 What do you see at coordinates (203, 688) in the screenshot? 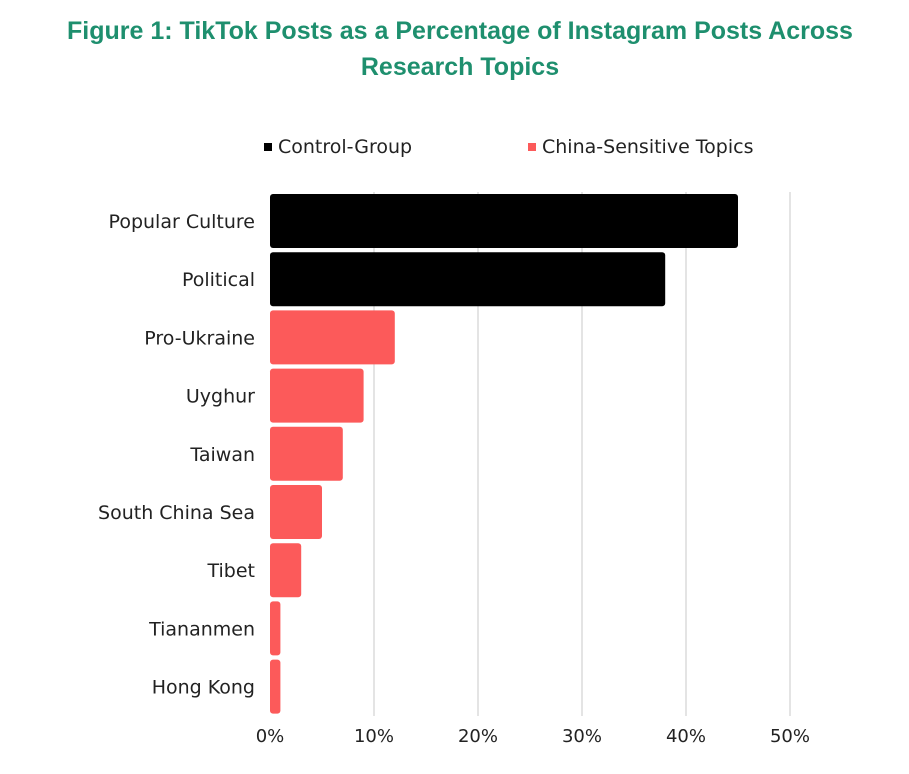
I see `category-label-hong-kong: Hong Kong` at bounding box center [203, 688].